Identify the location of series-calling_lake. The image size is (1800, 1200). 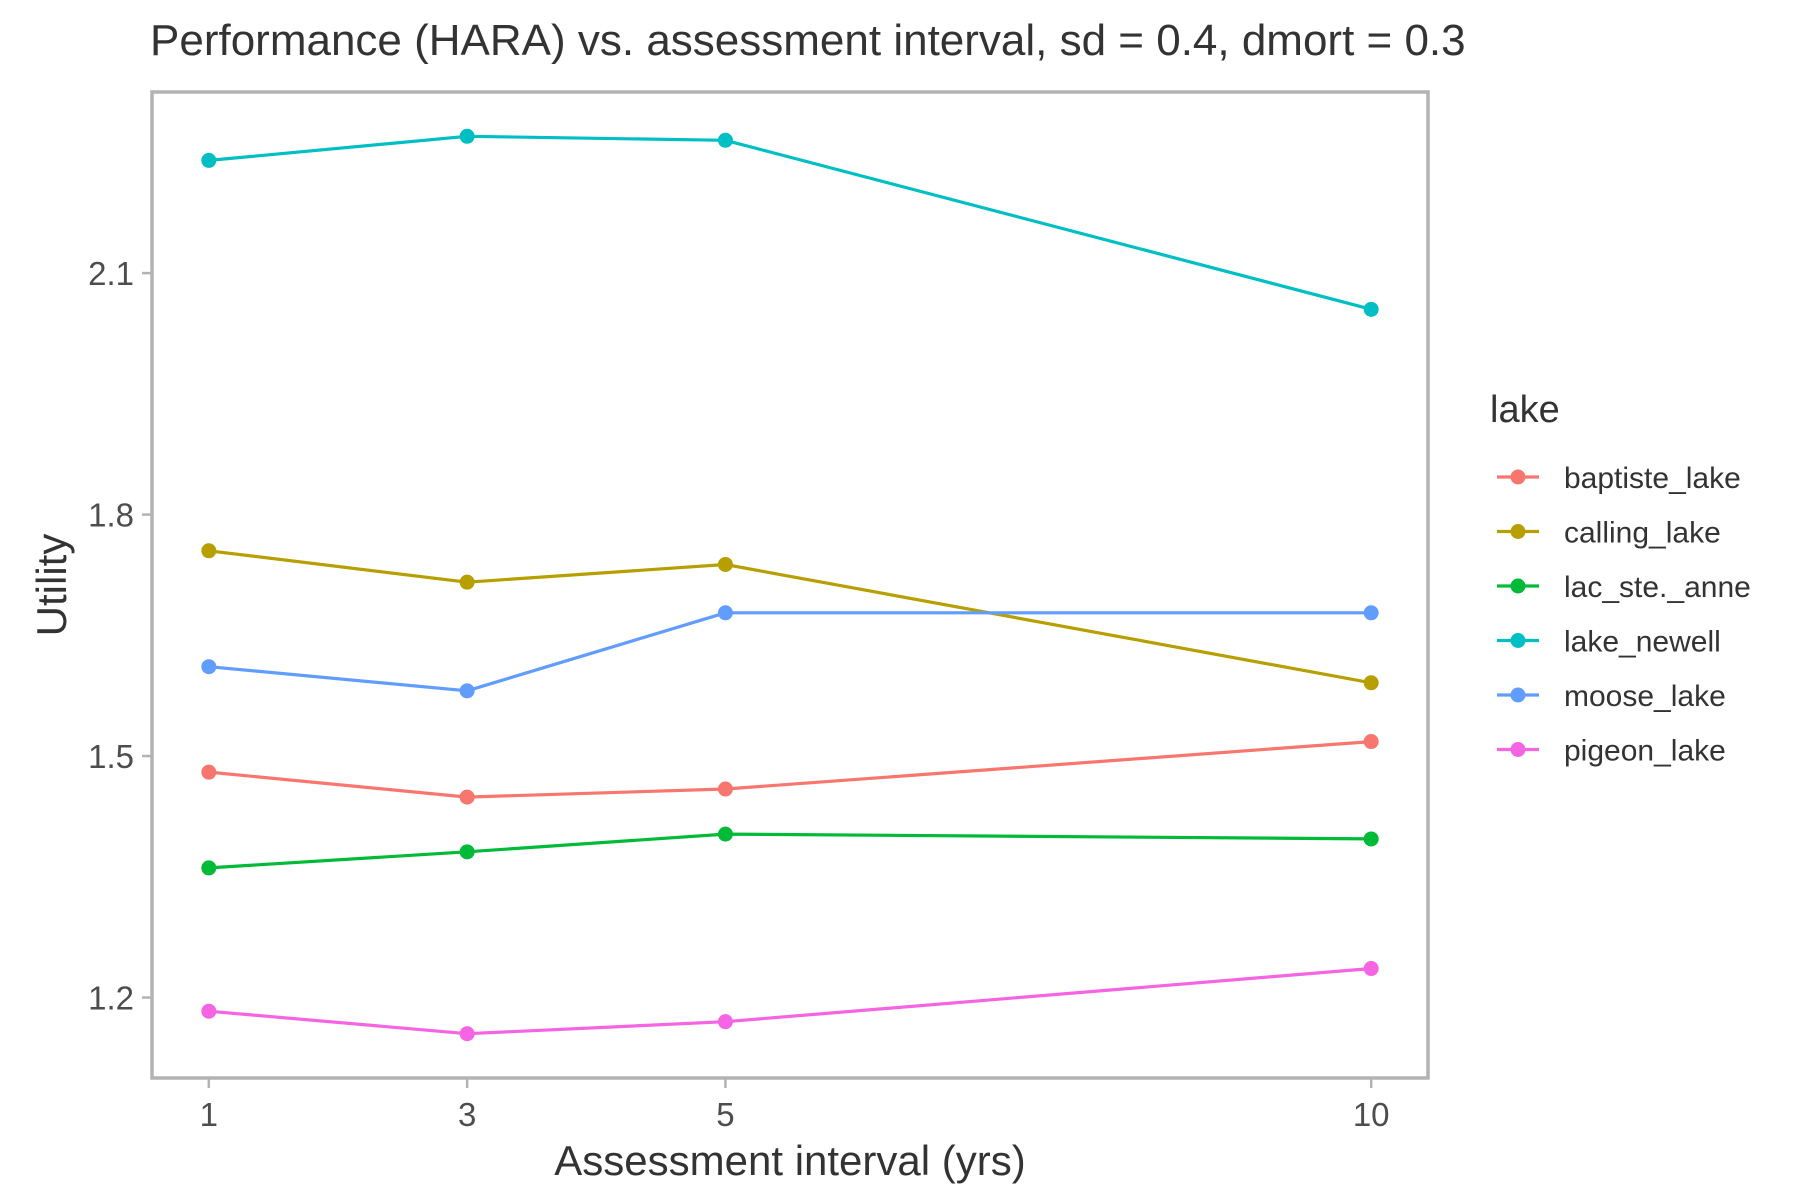
(790, 617).